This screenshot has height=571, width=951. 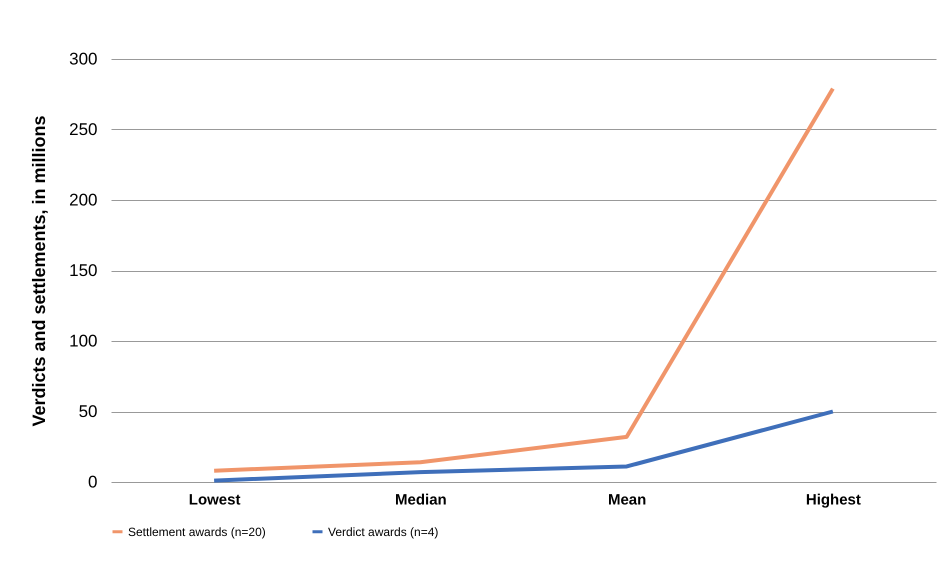 What do you see at coordinates (214, 500) in the screenshot?
I see `x-tick-label: Lowest` at bounding box center [214, 500].